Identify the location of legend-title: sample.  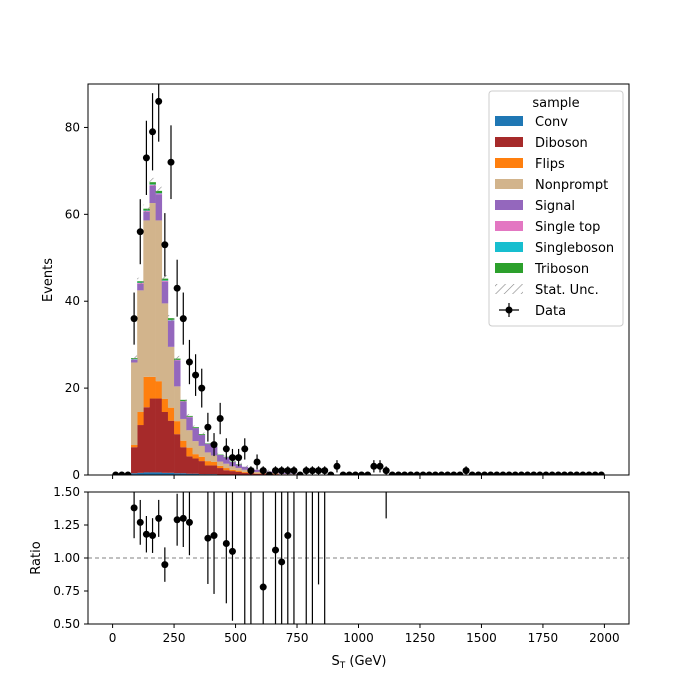
(555, 103).